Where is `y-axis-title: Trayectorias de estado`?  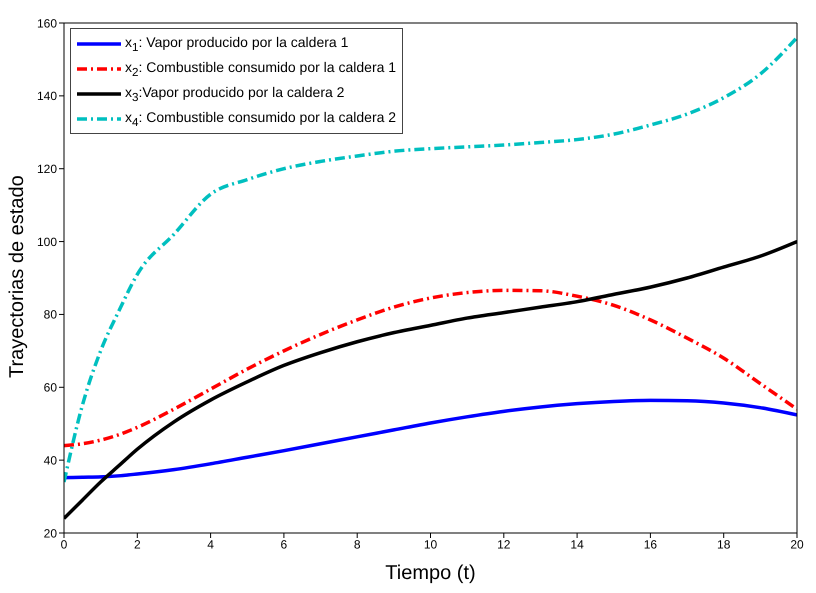 y-axis-title: Trayectorias de estado is located at coordinates (17, 276).